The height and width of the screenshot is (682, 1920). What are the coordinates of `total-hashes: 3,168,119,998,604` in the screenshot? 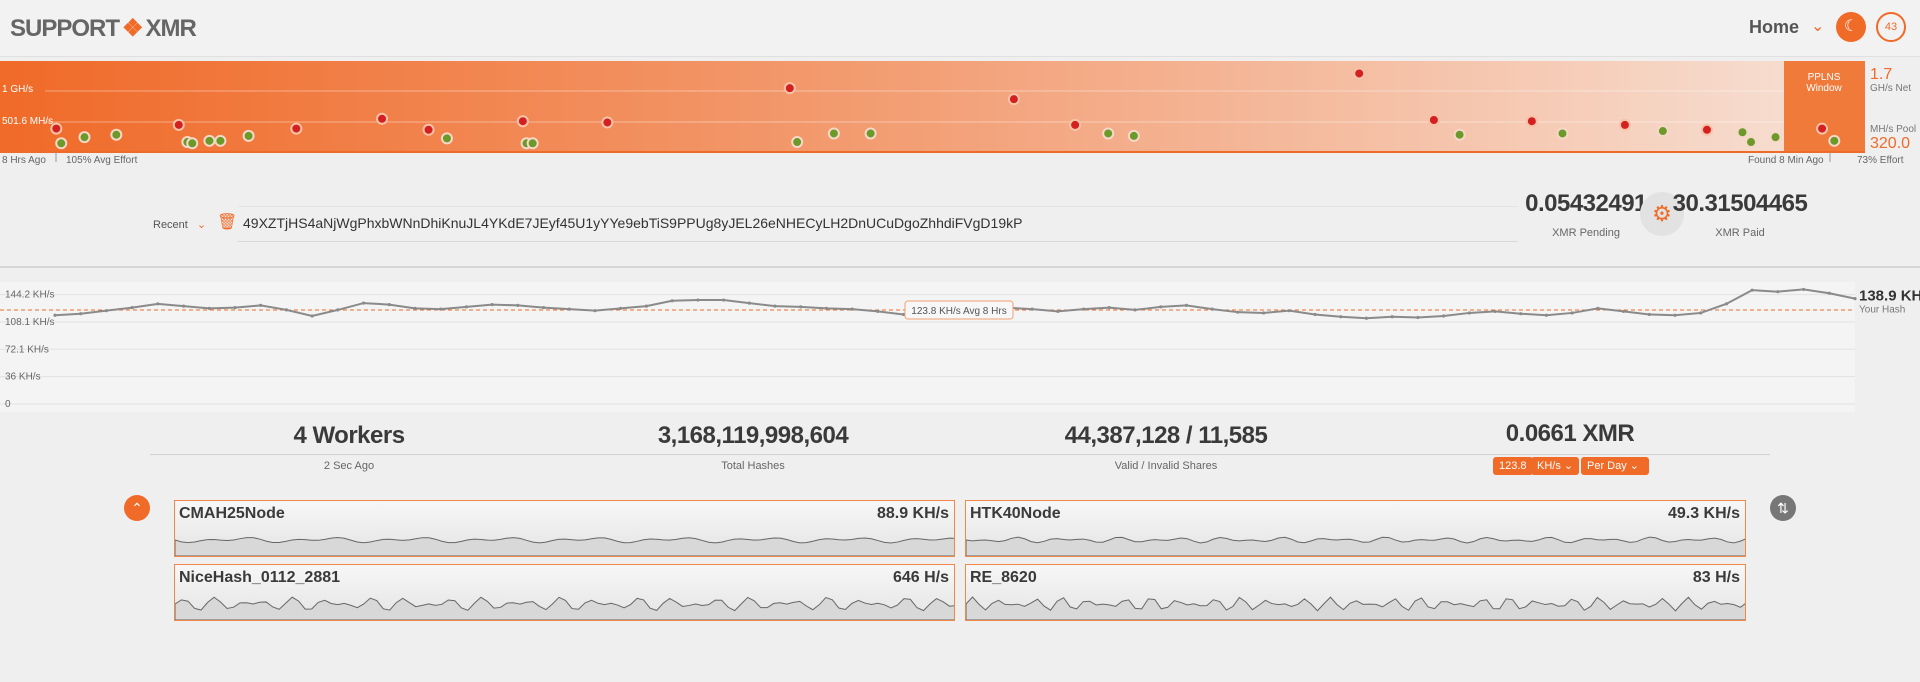 It's located at (753, 435).